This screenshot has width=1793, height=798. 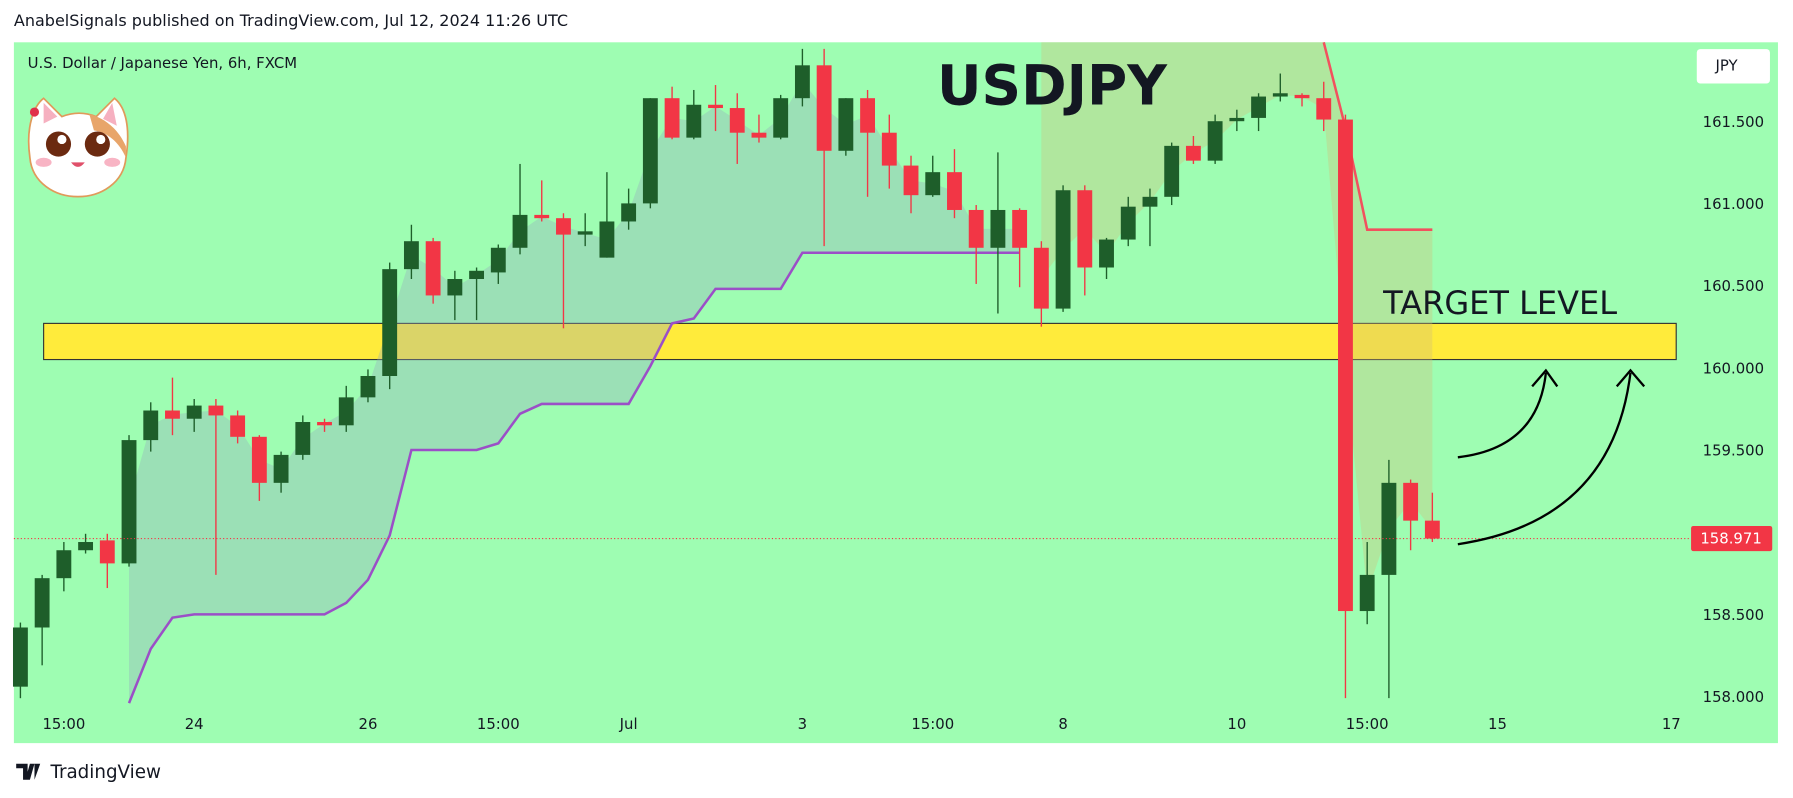 I want to click on logo-icon, so click(x=78, y=147).